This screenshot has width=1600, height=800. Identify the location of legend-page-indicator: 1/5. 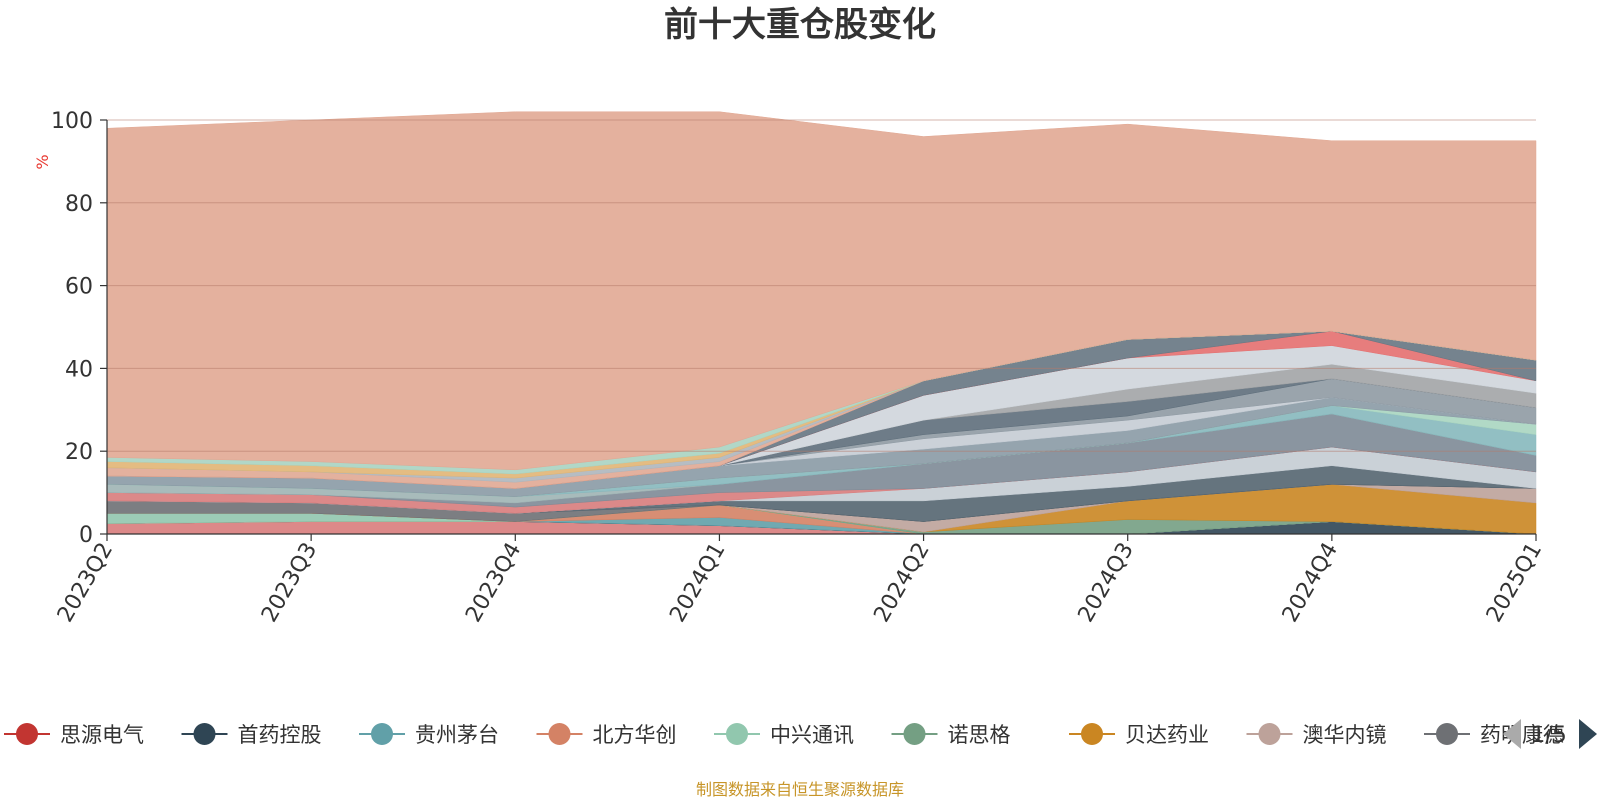
(1548, 735).